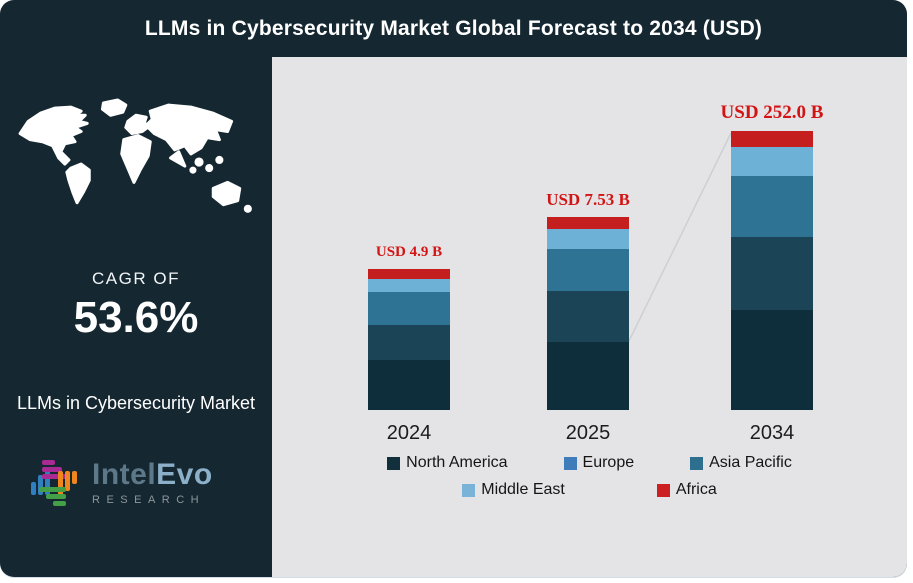 This screenshot has width=913, height=583. Describe the element at coordinates (750, 462) in the screenshot. I see `legend-label: Asia Pacific` at that location.